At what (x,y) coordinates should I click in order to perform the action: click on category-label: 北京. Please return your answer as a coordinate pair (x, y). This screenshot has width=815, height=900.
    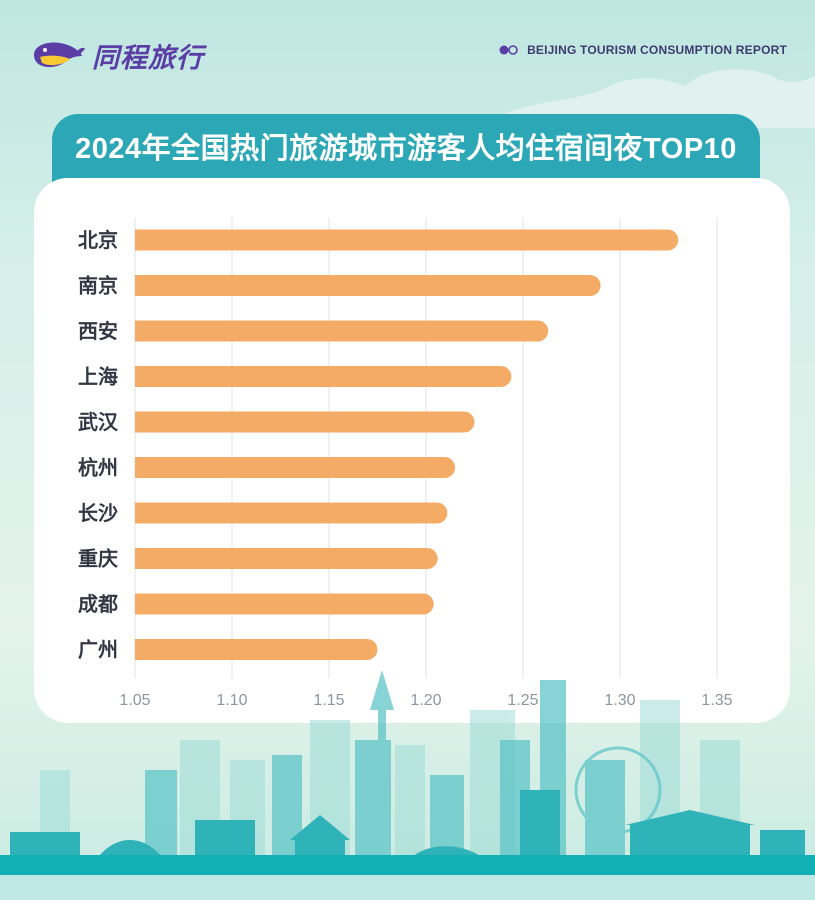
    Looking at the image, I should click on (98, 240).